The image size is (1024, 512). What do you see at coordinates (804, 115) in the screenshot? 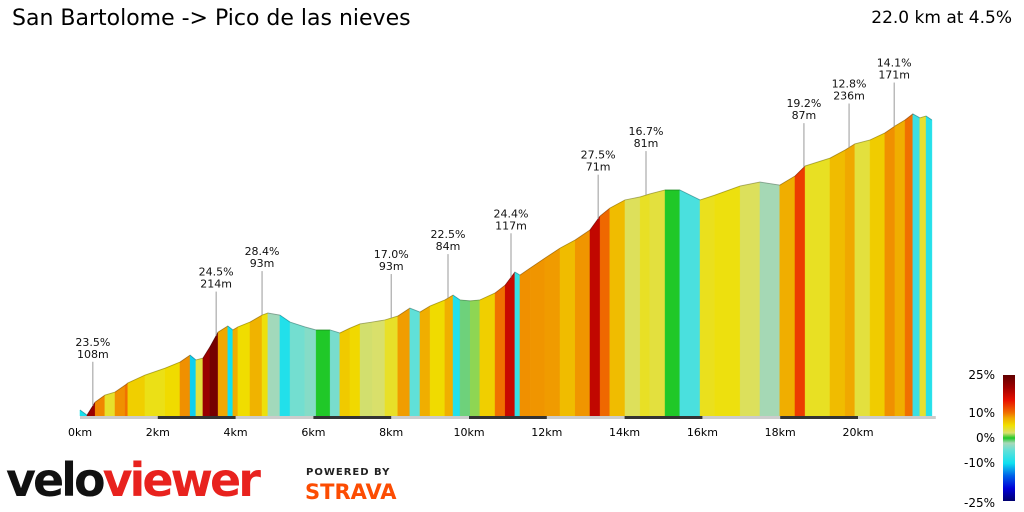
I see `annotation-length: 87m` at bounding box center [804, 115].